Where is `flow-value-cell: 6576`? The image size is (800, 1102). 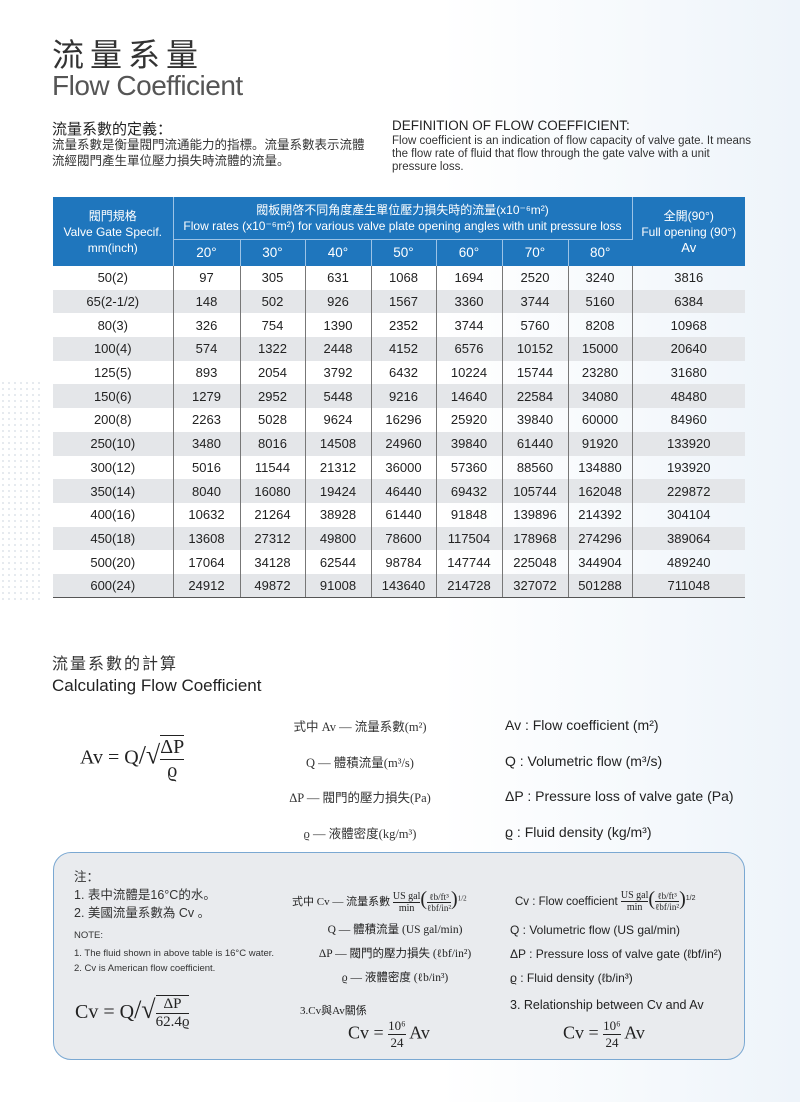 flow-value-cell: 6576 is located at coordinates (469, 349).